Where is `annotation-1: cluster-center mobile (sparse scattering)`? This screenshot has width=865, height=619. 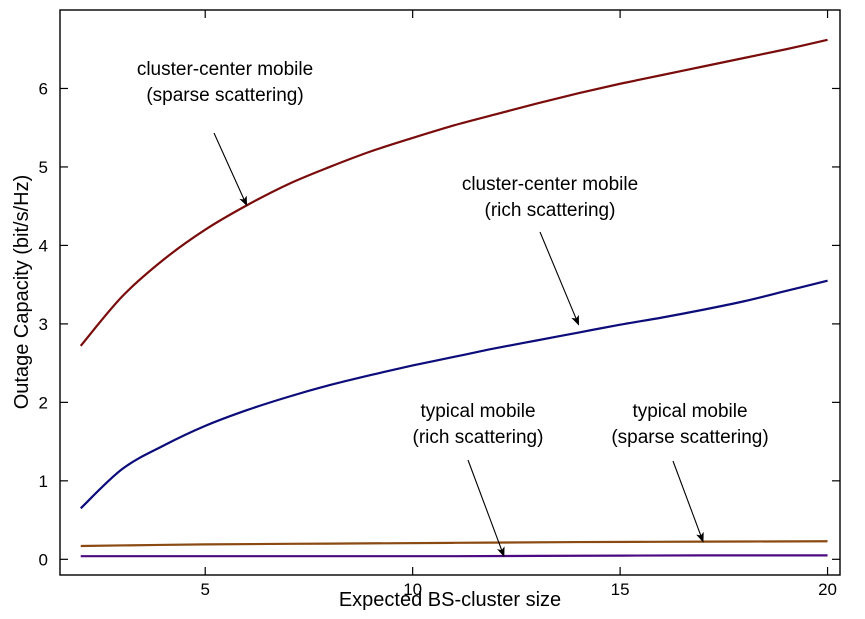 annotation-1: cluster-center mobile (sparse scattering) is located at coordinates (225, 133).